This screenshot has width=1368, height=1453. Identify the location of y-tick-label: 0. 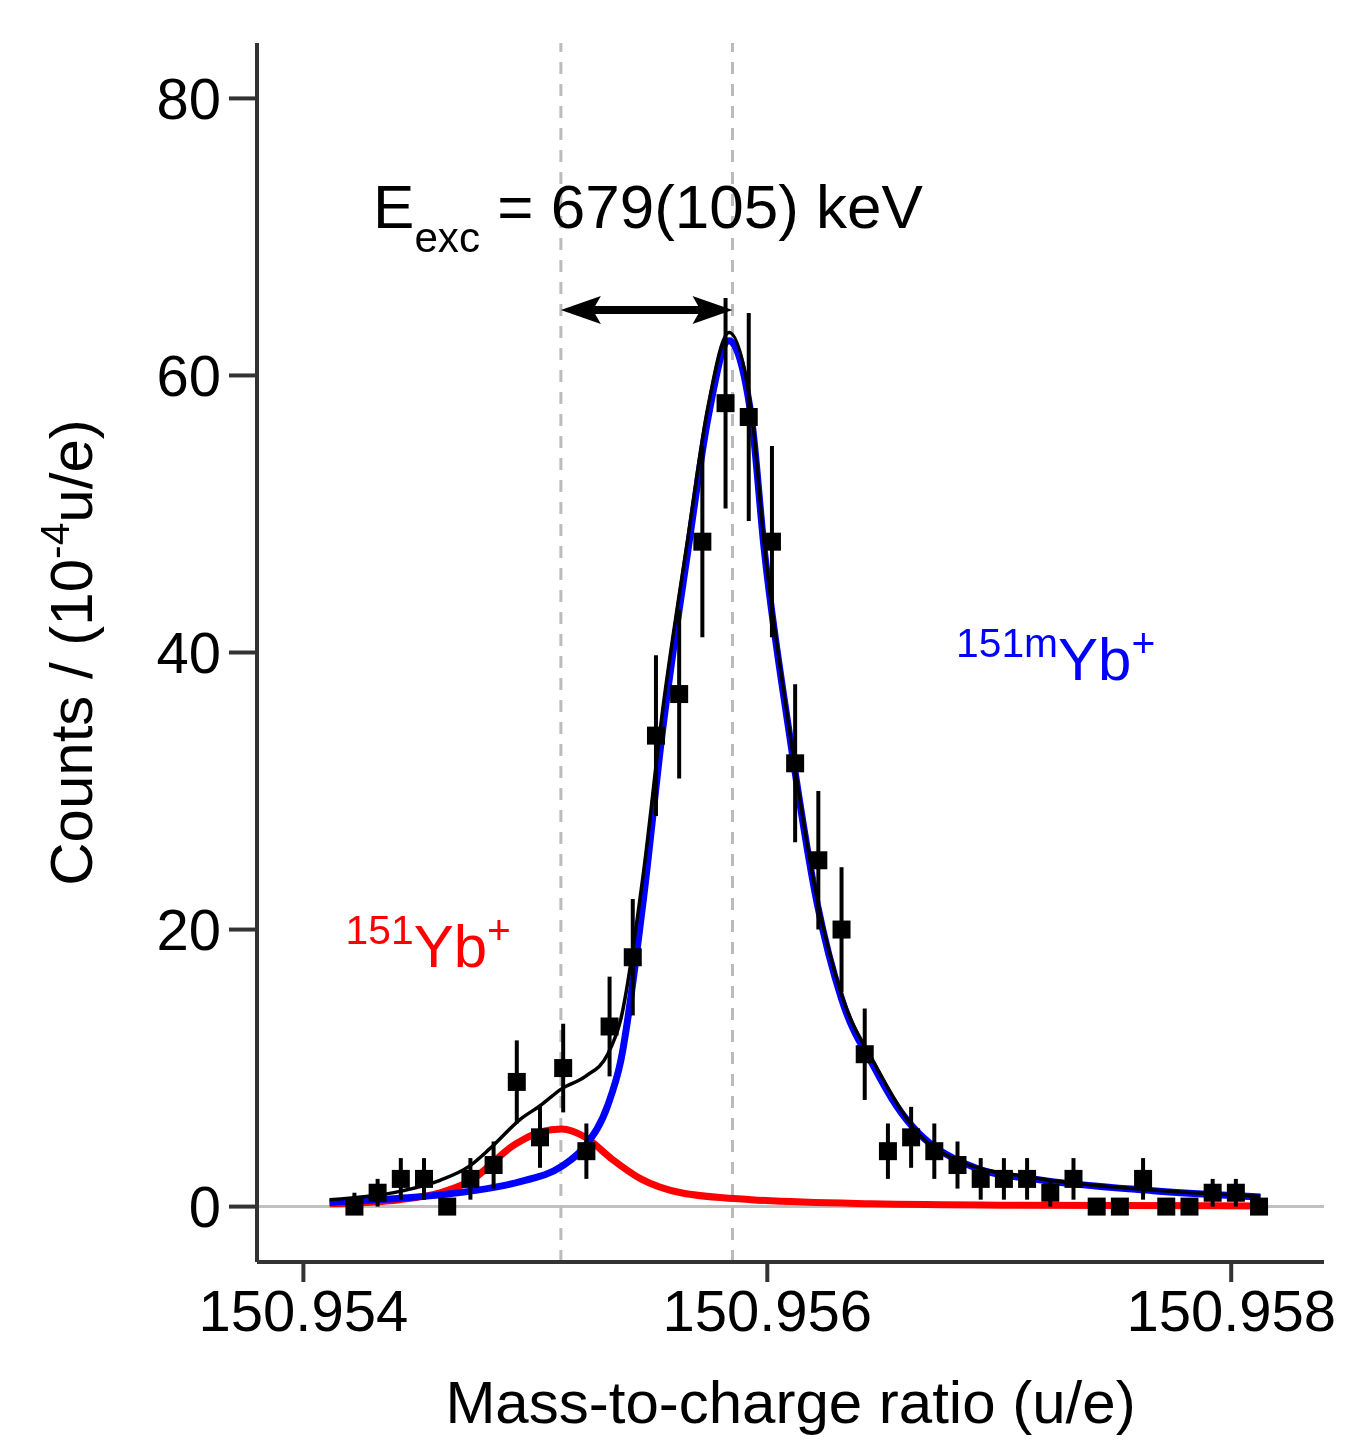
(204, 1207).